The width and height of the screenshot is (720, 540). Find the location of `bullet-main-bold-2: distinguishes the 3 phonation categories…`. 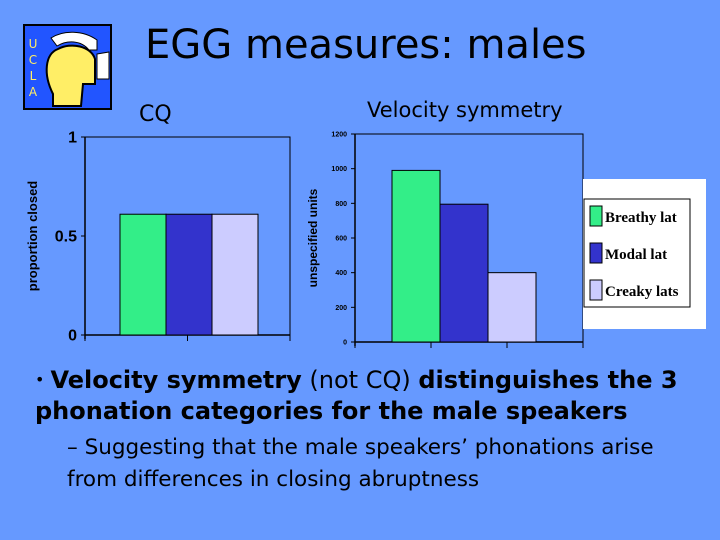

bullet-main-bold-2: distinguishes the 3 phonation categories… is located at coordinates (356, 395).